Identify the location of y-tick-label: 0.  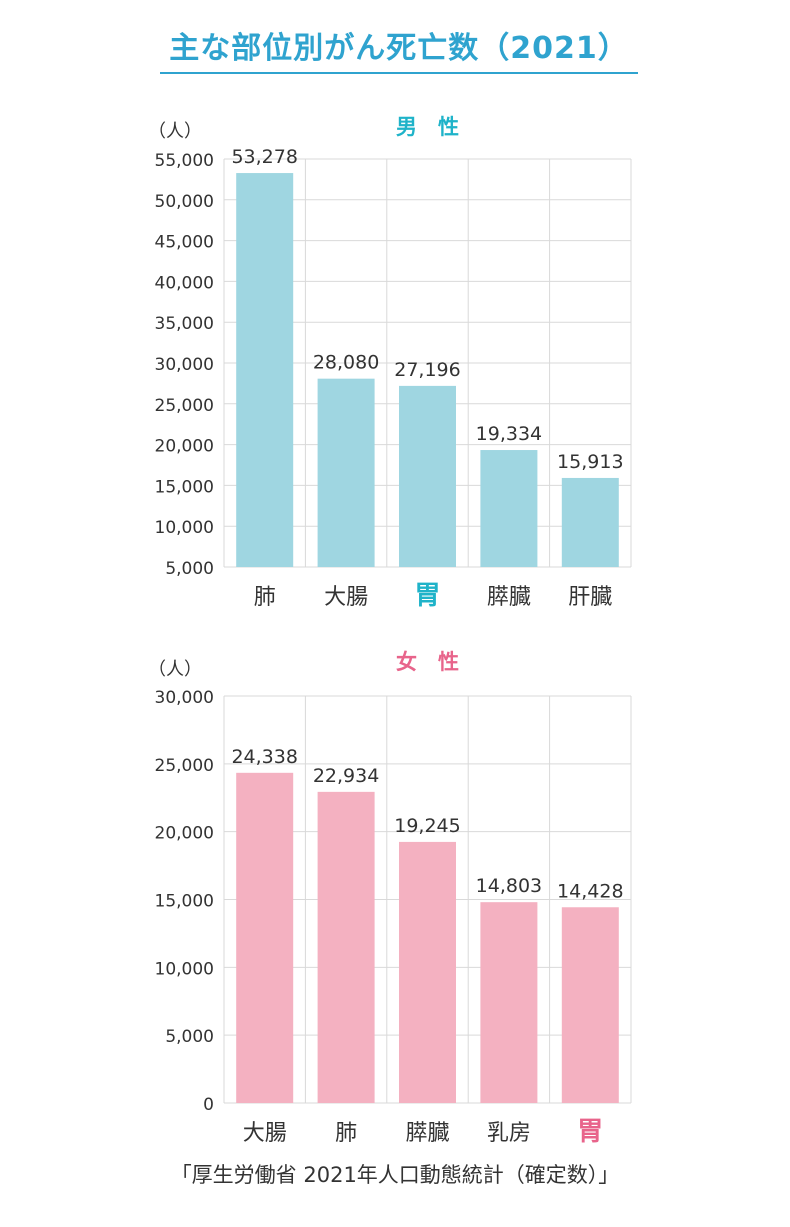
(208, 1105).